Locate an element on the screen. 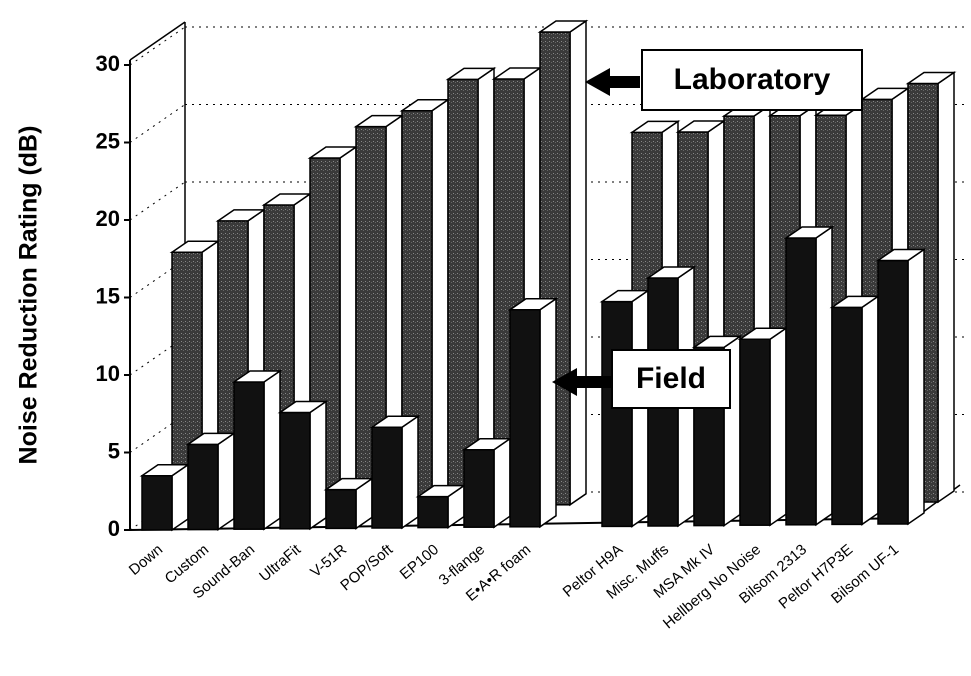  laboratory-annotation: Laboratory is located at coordinates (724, 80).